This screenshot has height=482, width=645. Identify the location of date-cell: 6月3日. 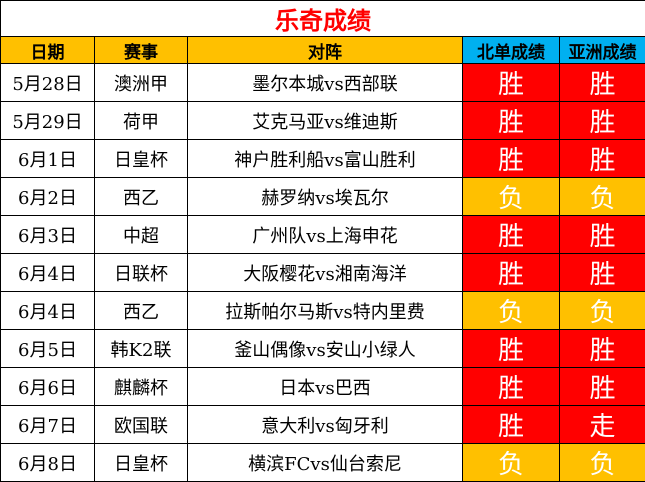
(48, 235).